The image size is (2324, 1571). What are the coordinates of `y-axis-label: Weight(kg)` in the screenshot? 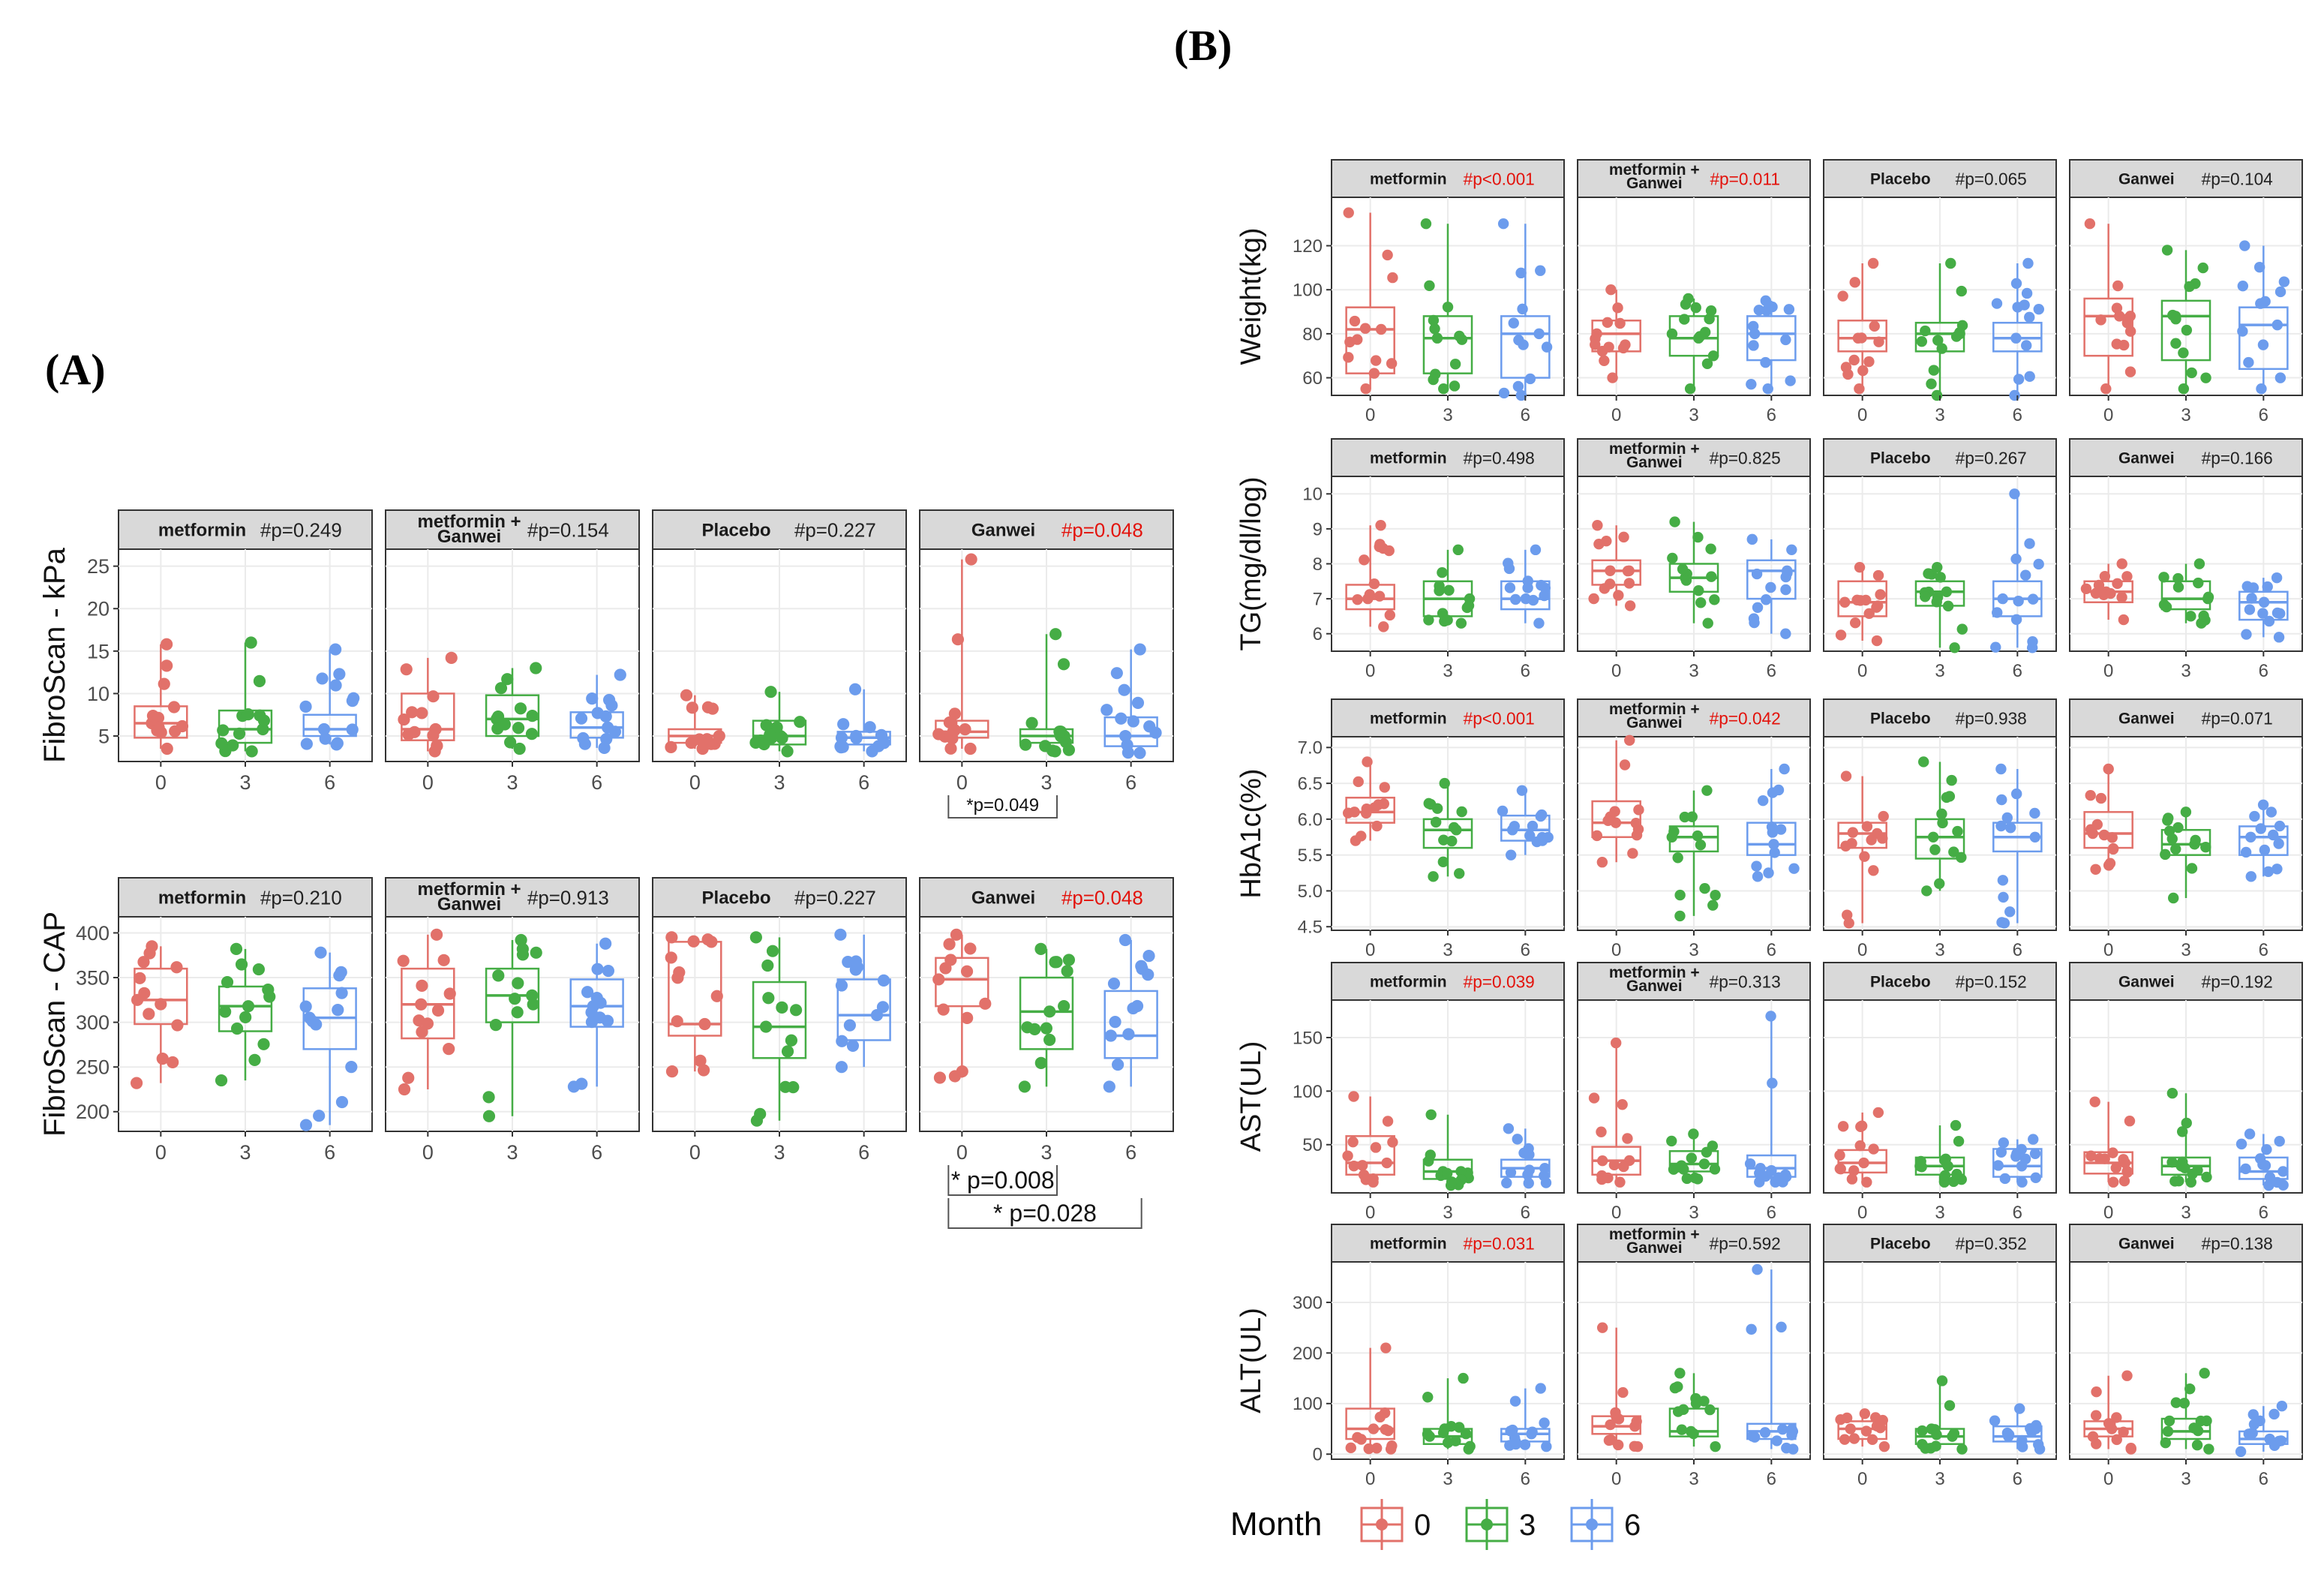 It's located at (1251, 296).